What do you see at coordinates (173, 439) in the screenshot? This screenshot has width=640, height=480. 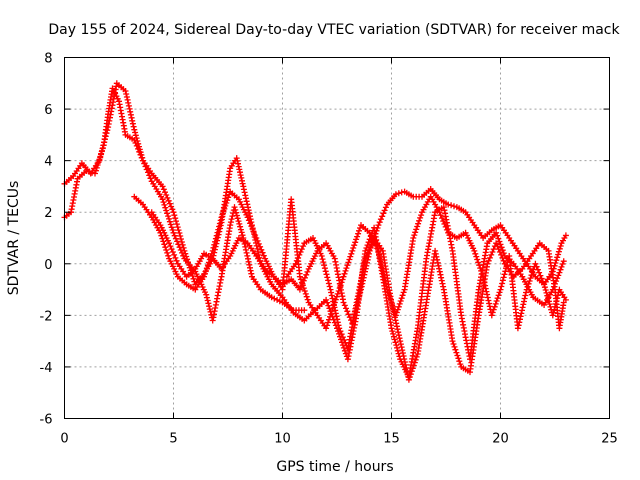 I see `x-tick-label: 5` at bounding box center [173, 439].